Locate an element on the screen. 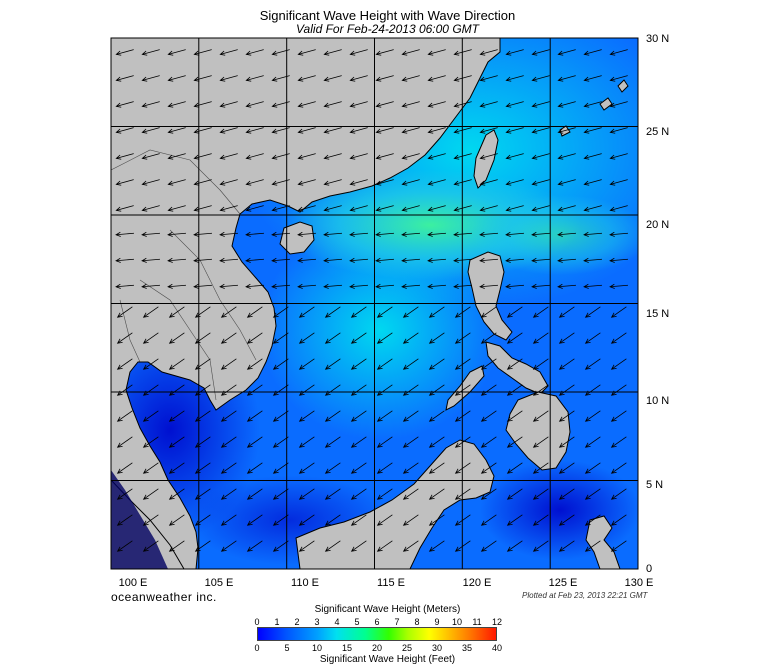 The height and width of the screenshot is (665, 775). colorbar-feet-tick: 20 is located at coordinates (377, 648).